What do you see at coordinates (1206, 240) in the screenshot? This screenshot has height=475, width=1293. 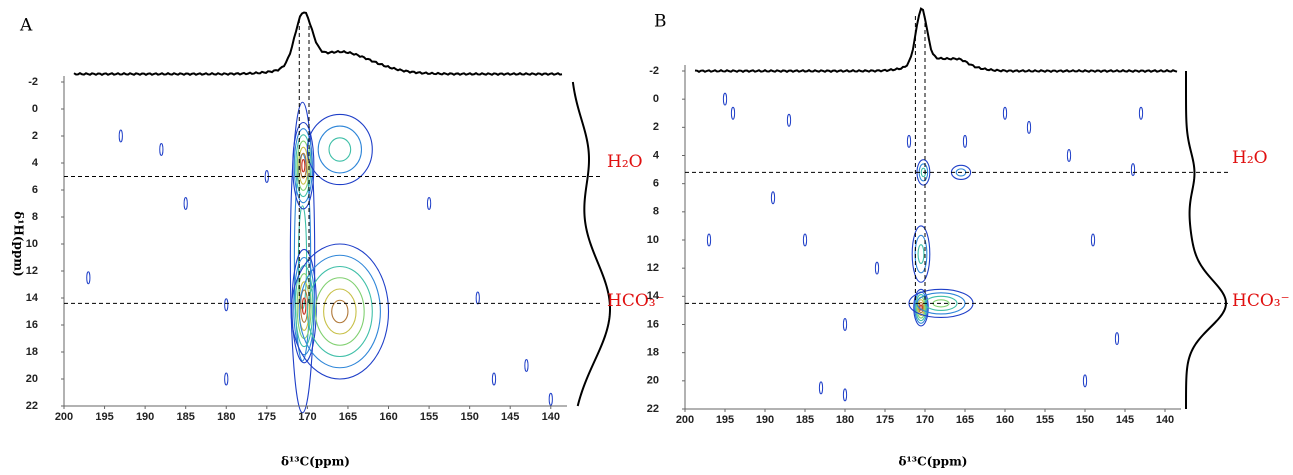 I see `side-projection` at bounding box center [1206, 240].